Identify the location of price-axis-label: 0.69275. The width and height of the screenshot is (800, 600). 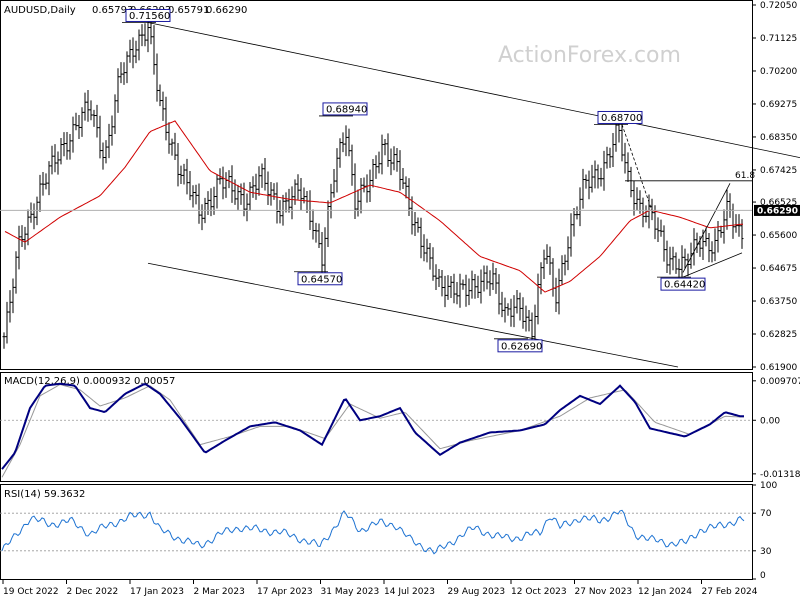
(778, 105).